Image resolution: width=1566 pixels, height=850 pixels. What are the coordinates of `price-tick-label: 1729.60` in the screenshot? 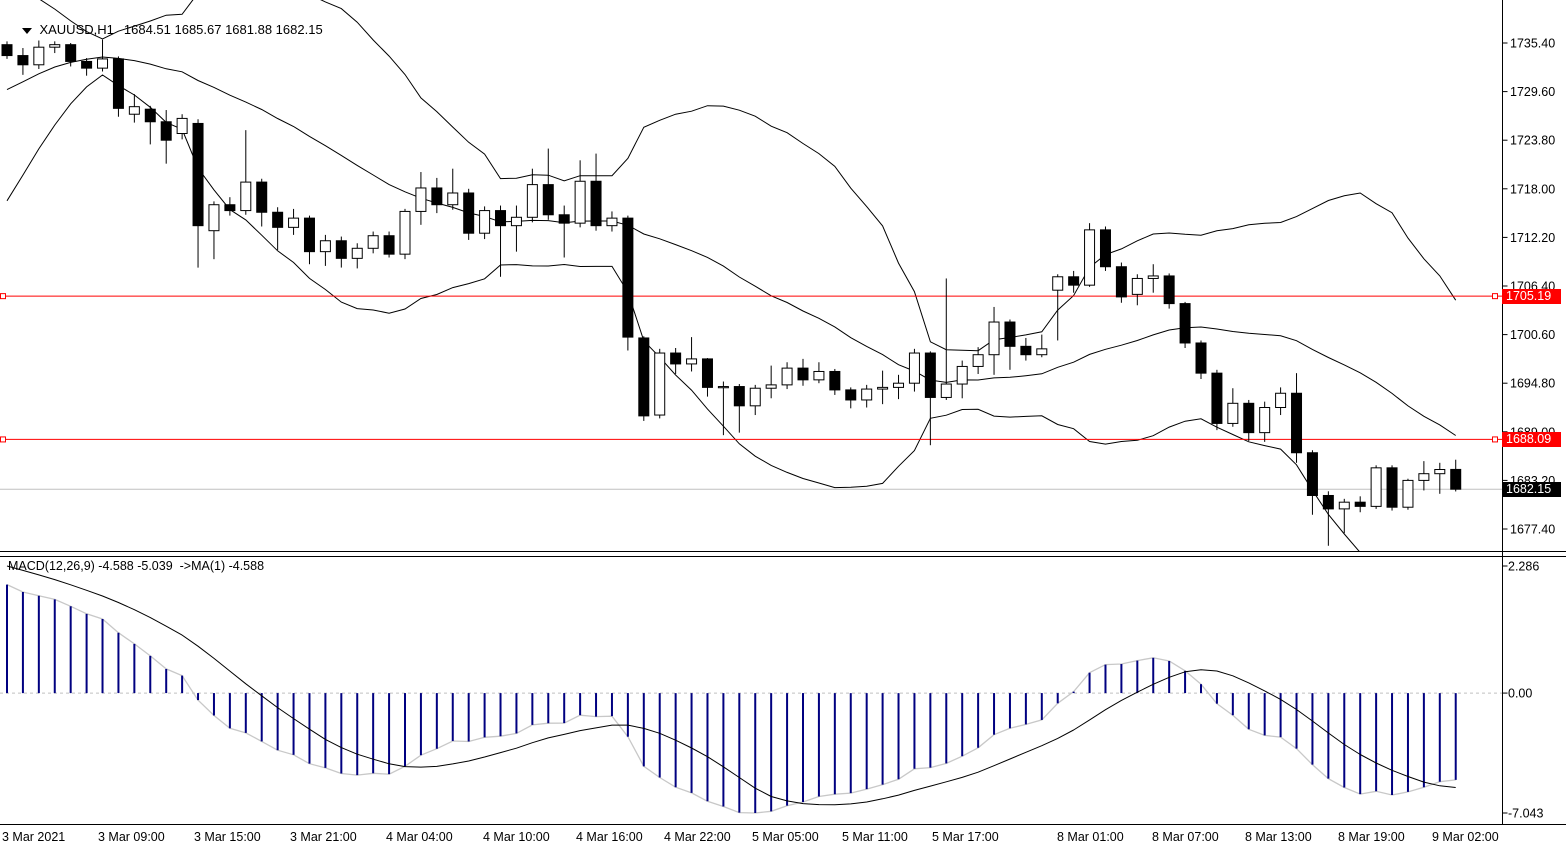 It's located at (1532, 92).